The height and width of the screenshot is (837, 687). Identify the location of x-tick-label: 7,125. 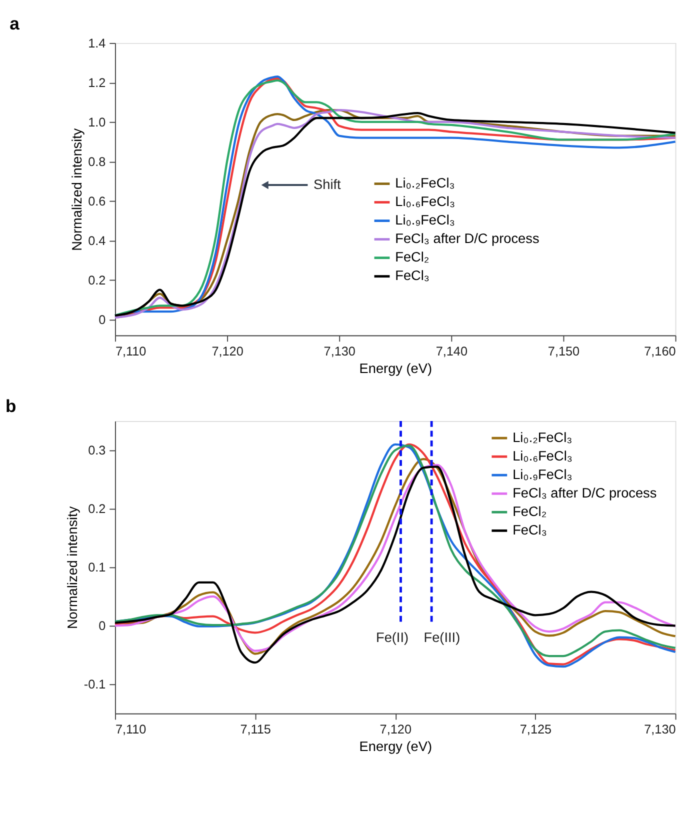
(536, 729).